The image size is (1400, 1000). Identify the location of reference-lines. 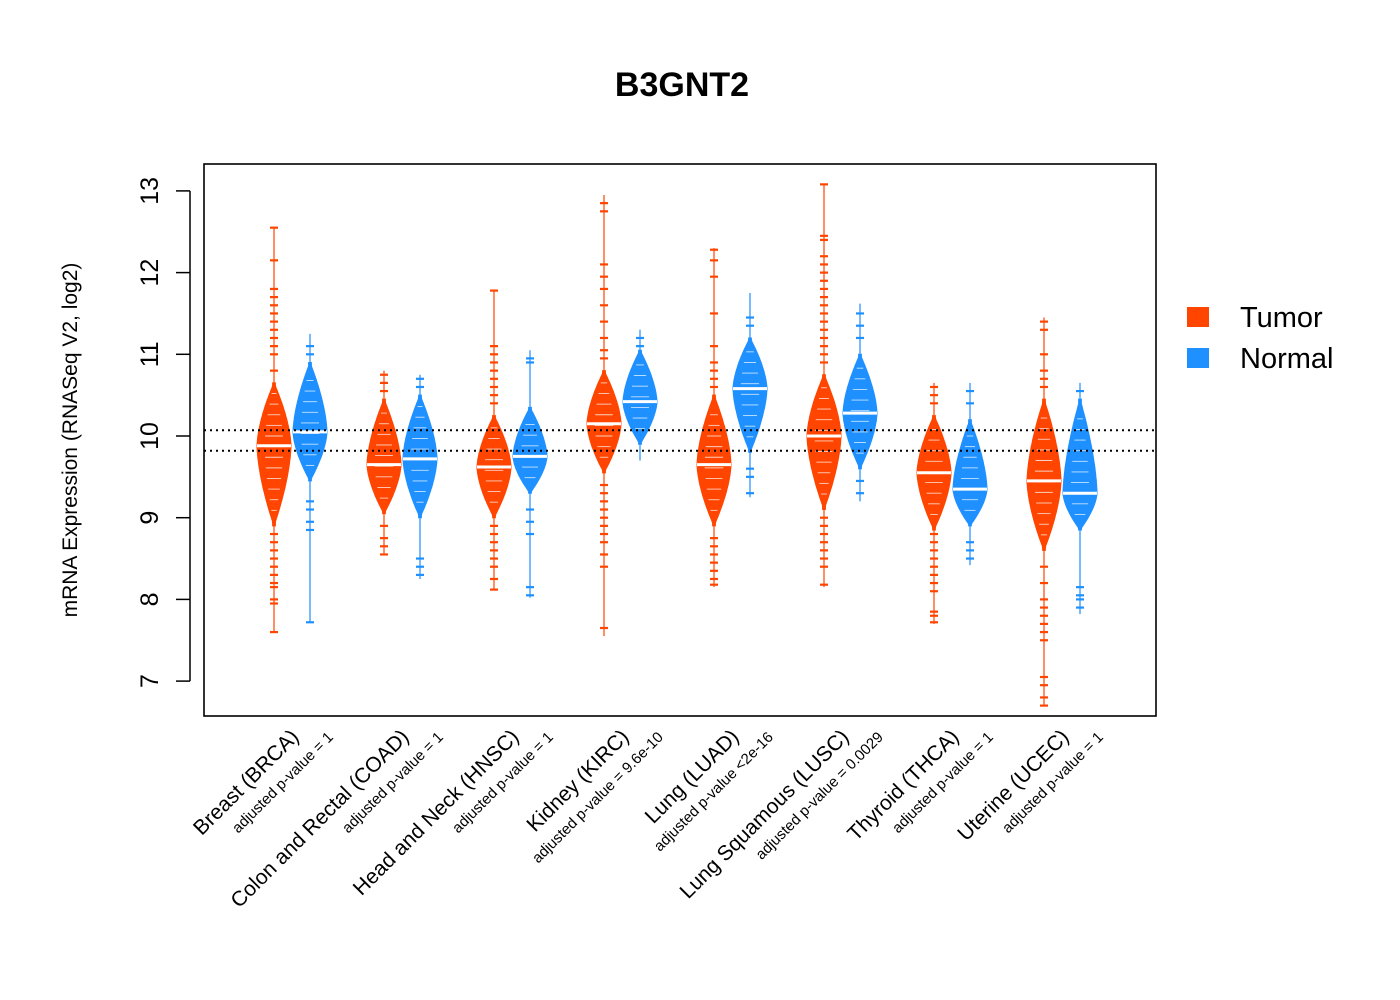
(680, 440).